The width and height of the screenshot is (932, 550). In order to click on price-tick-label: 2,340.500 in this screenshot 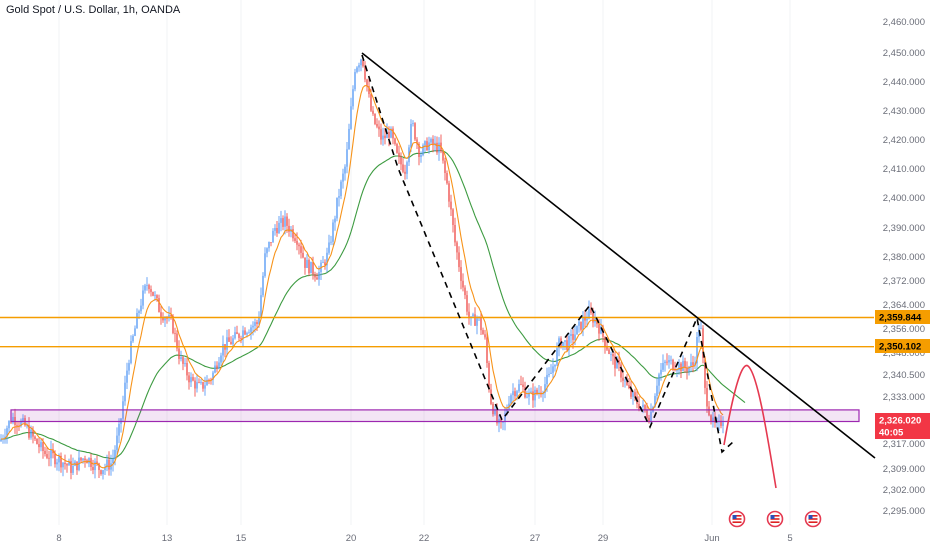, I will do `click(904, 375)`.